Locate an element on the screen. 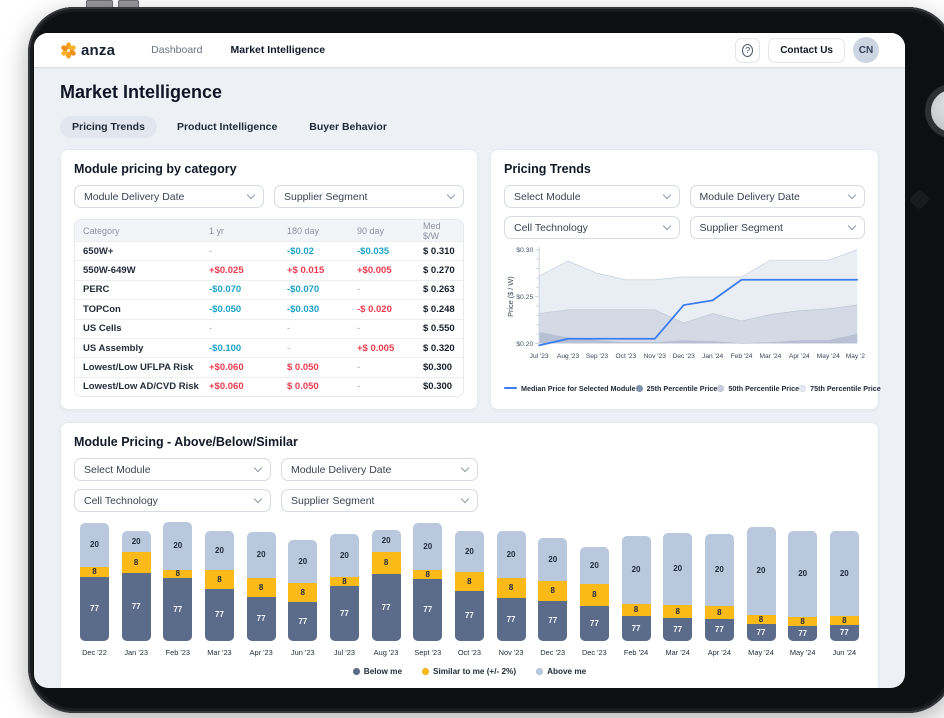 The image size is (944, 718). bar-group: 20 8 77 Jan '23 is located at coordinates (136, 589).